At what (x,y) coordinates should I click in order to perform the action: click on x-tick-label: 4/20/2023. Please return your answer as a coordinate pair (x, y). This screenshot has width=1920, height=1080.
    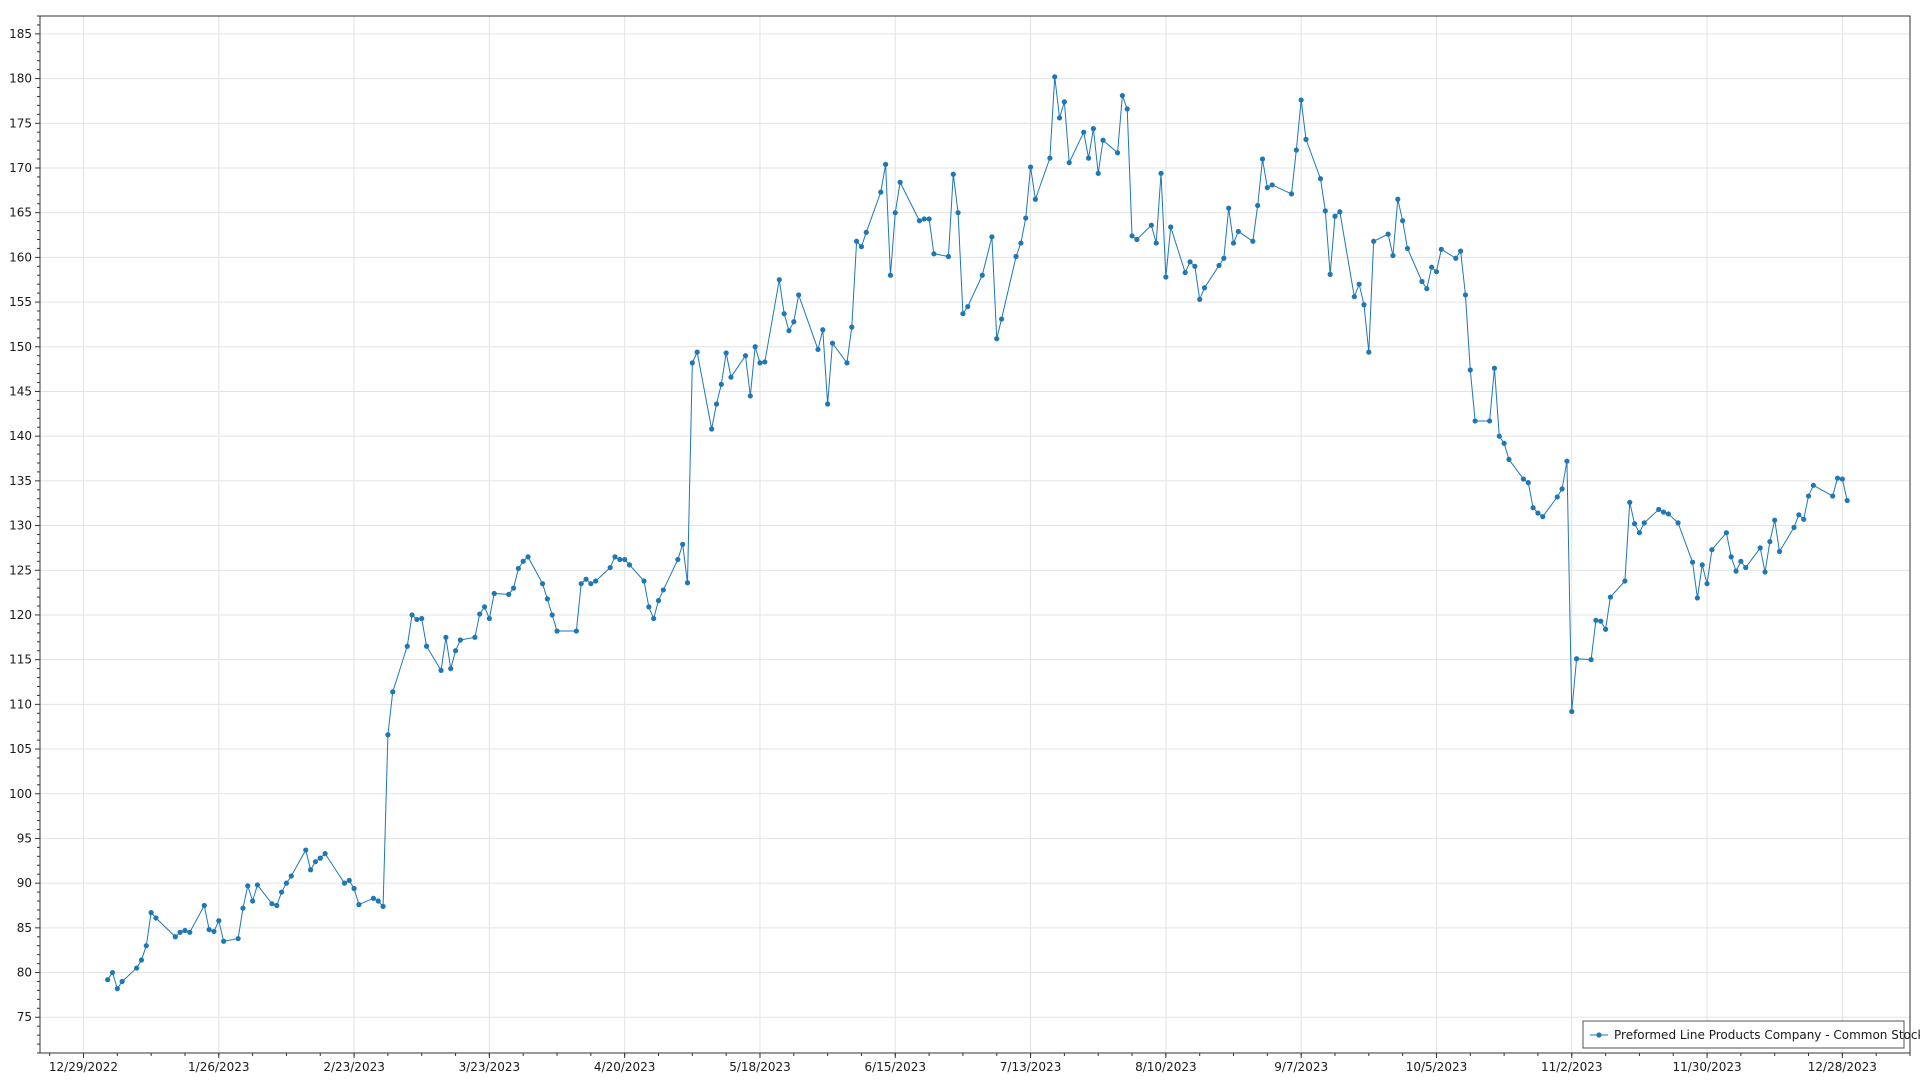
    Looking at the image, I should click on (625, 1067).